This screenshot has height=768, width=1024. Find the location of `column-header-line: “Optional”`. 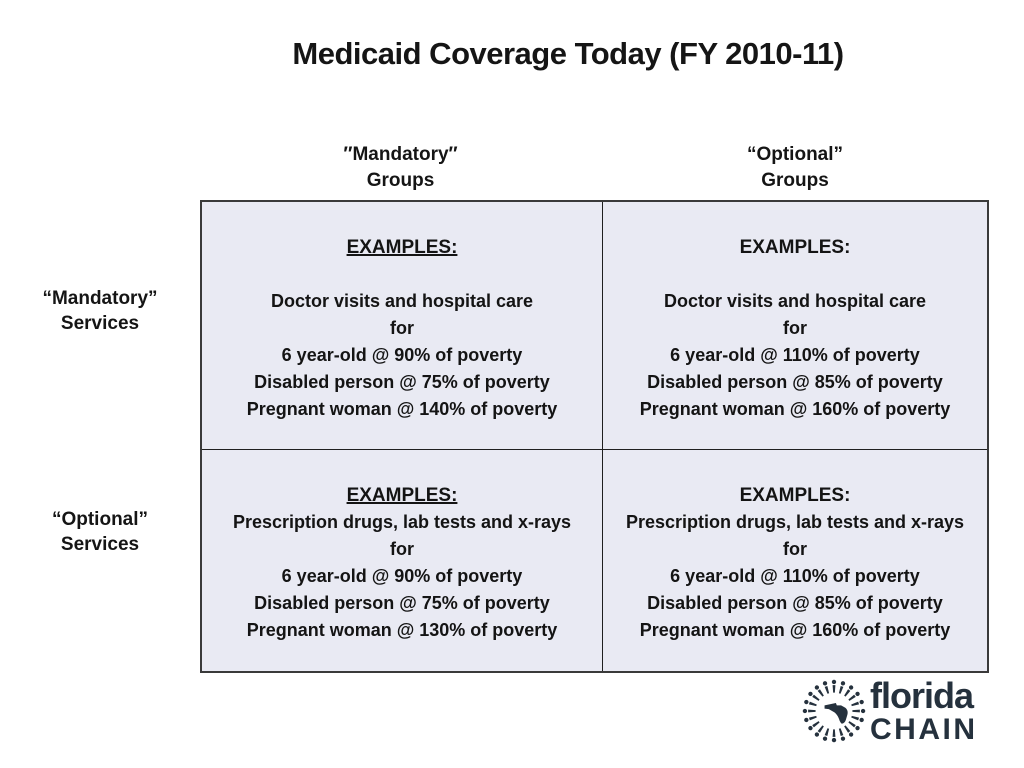

column-header-line: “Optional” is located at coordinates (795, 154).